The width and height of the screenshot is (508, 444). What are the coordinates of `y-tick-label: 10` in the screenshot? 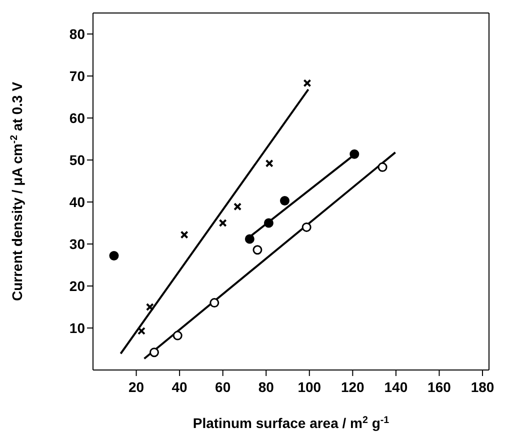 It's located at (77, 328).